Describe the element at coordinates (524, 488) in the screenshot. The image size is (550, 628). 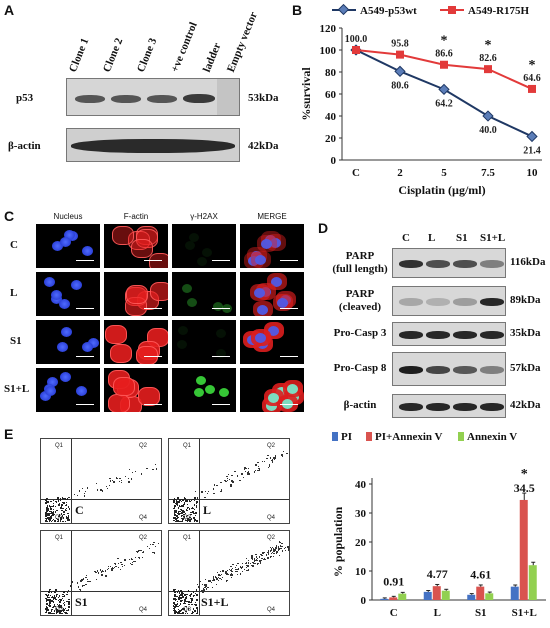
I see `bar-value-label-3: 34.5` at that location.